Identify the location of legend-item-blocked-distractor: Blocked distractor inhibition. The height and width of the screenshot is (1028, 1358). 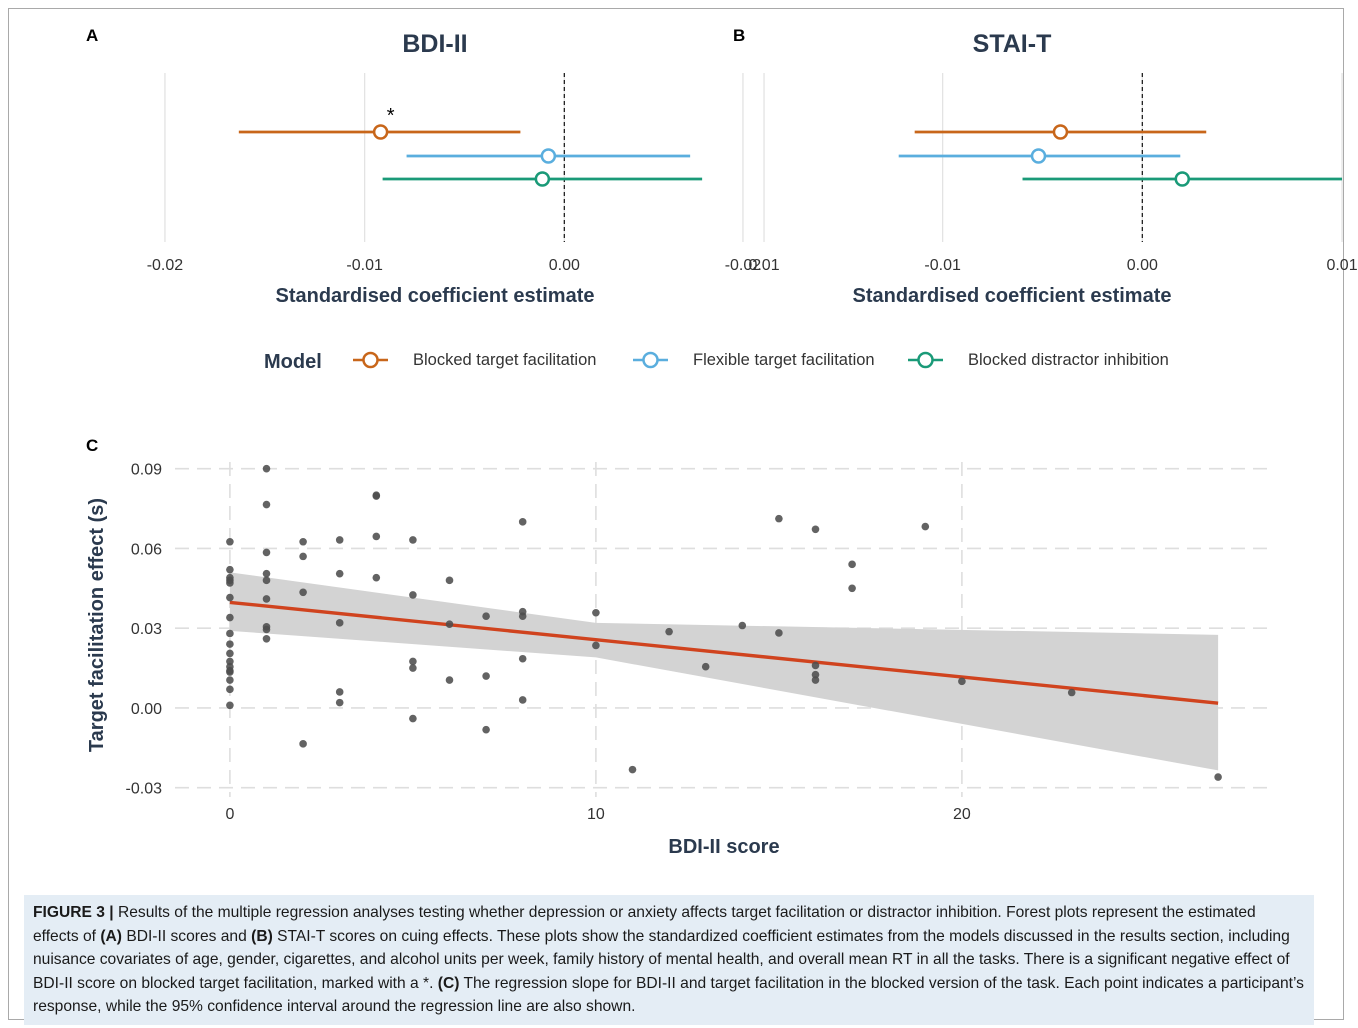
(1038, 360).